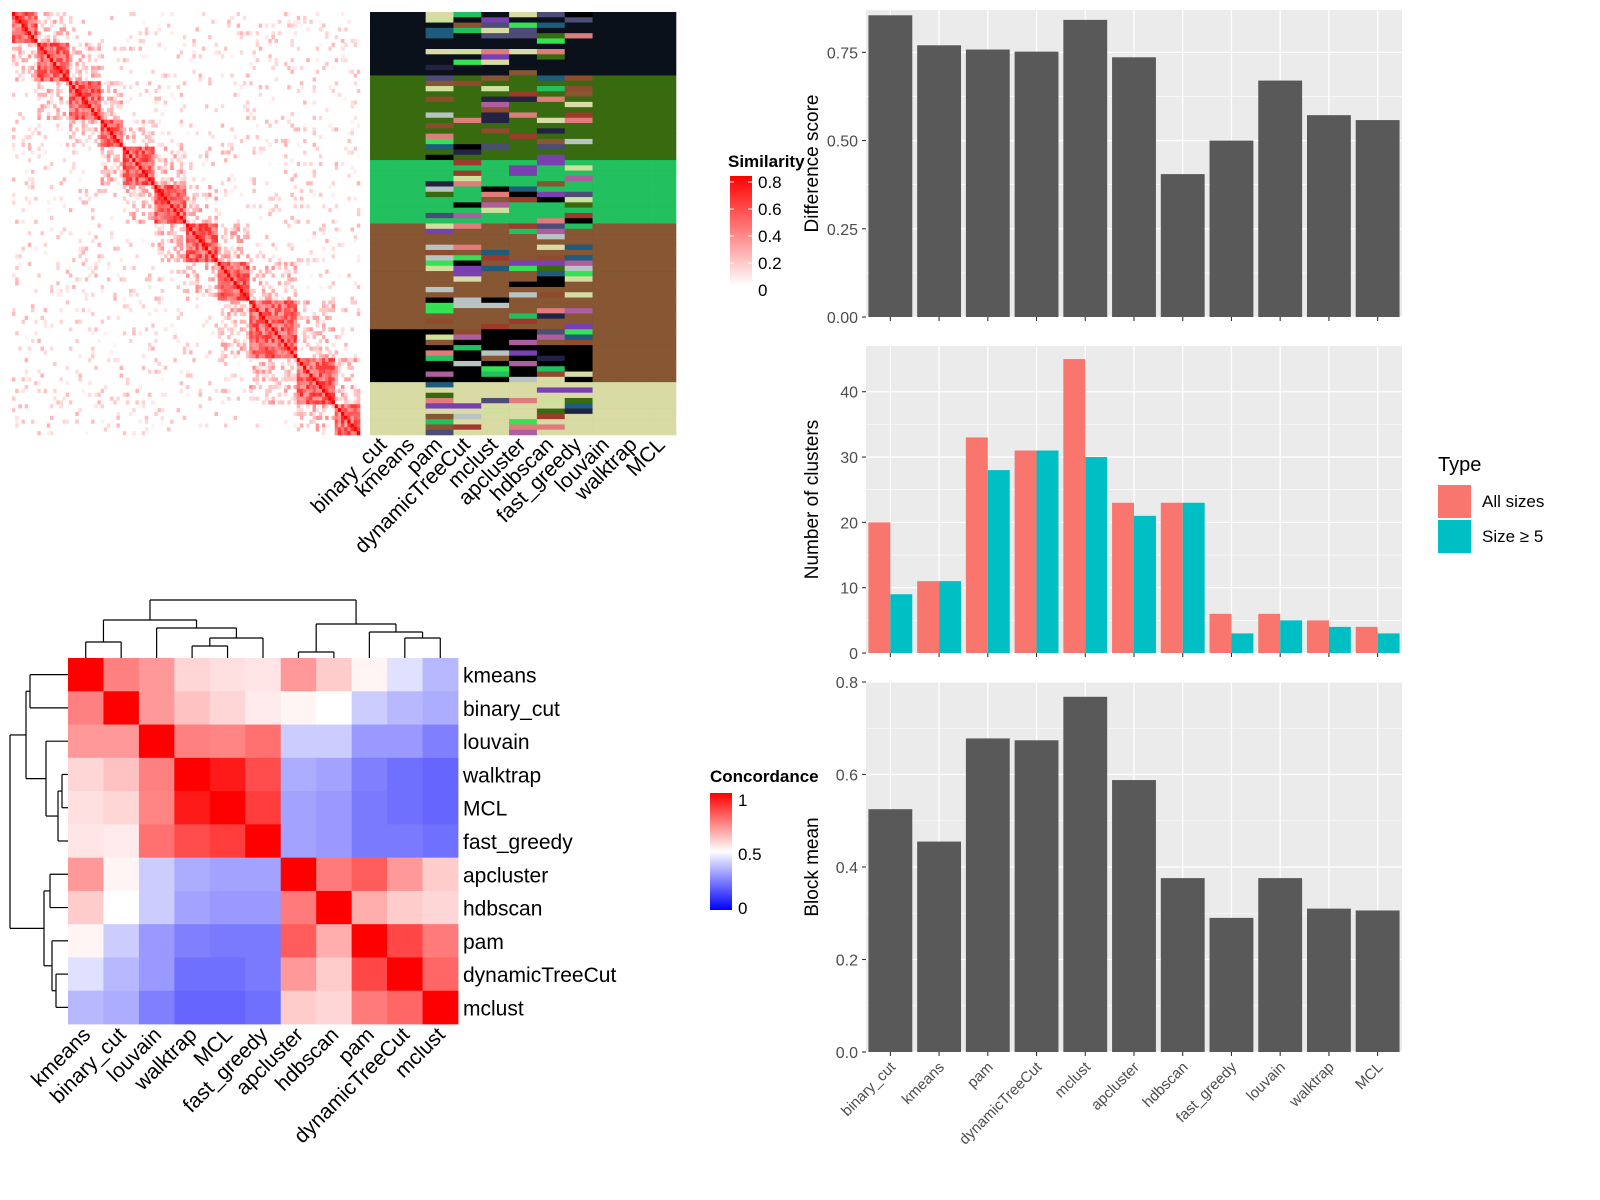 This screenshot has width=1600, height=1200. Describe the element at coordinates (539, 975) in the screenshot. I see `concordance-row-label: dynamicTreeCut` at that location.